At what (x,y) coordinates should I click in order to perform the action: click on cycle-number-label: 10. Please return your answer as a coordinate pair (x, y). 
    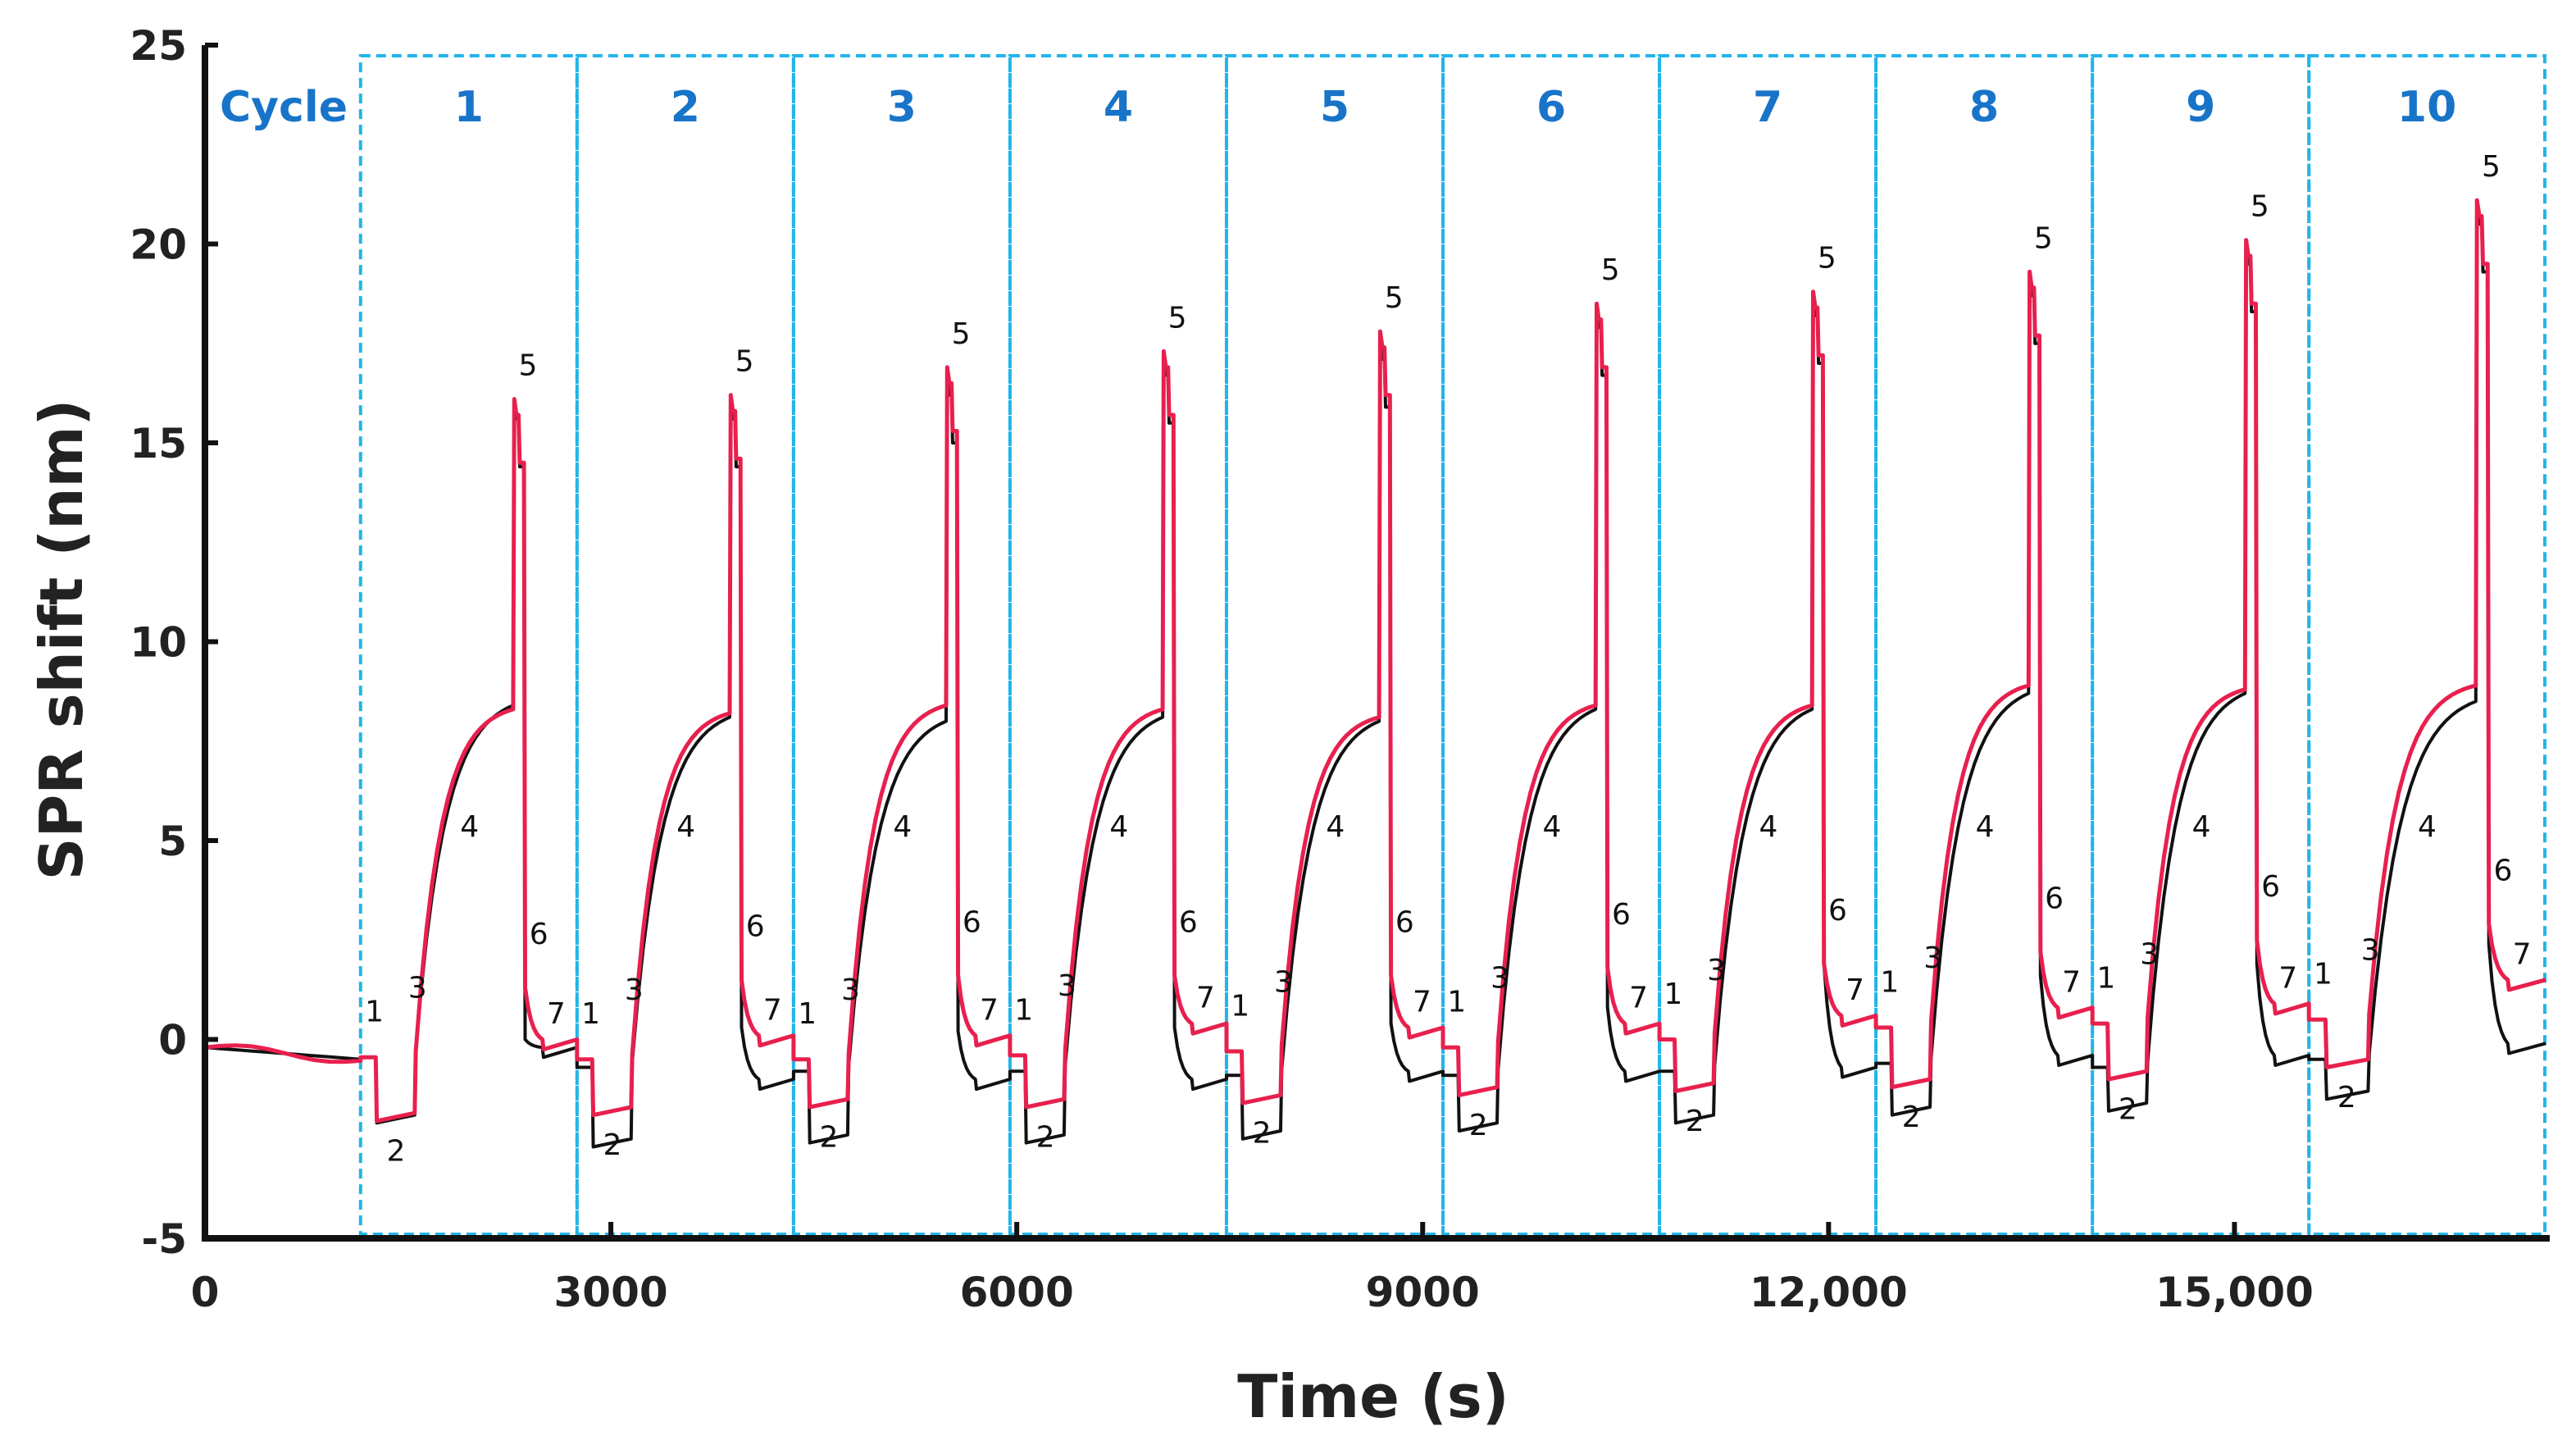
    Looking at the image, I should click on (2426, 107).